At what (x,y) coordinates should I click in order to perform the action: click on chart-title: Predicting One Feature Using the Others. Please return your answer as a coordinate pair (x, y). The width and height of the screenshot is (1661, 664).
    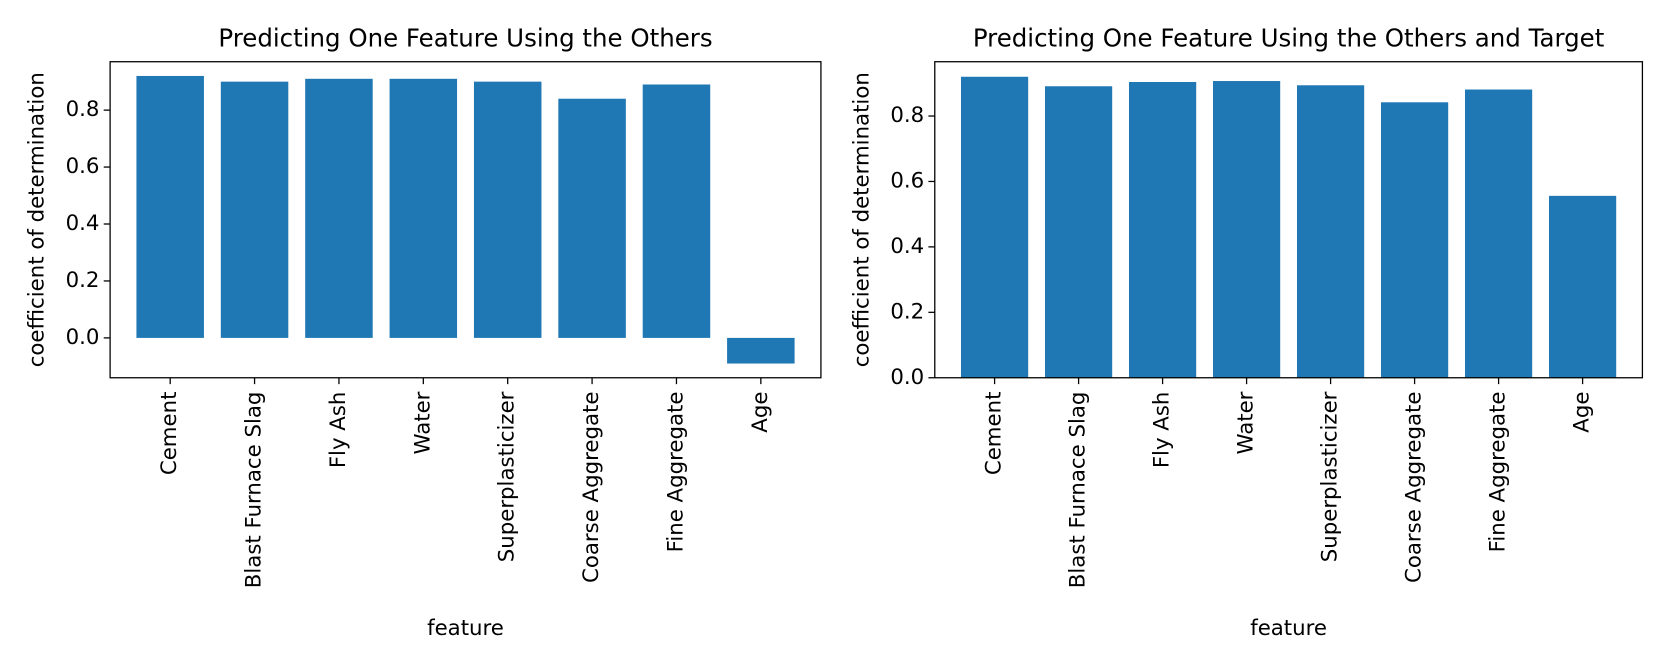
    Looking at the image, I should click on (465, 37).